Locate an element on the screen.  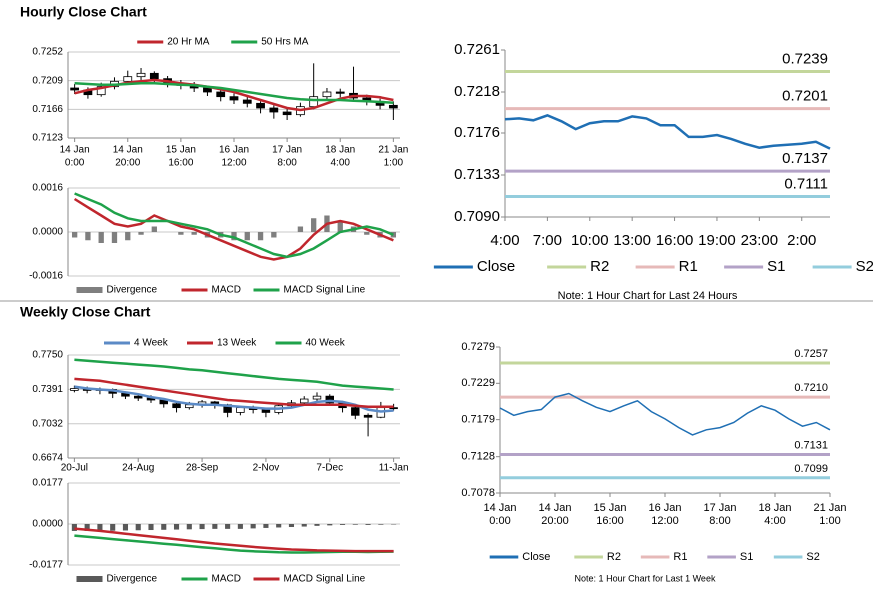
y-tick-label: 0.0016 is located at coordinates (47, 188).